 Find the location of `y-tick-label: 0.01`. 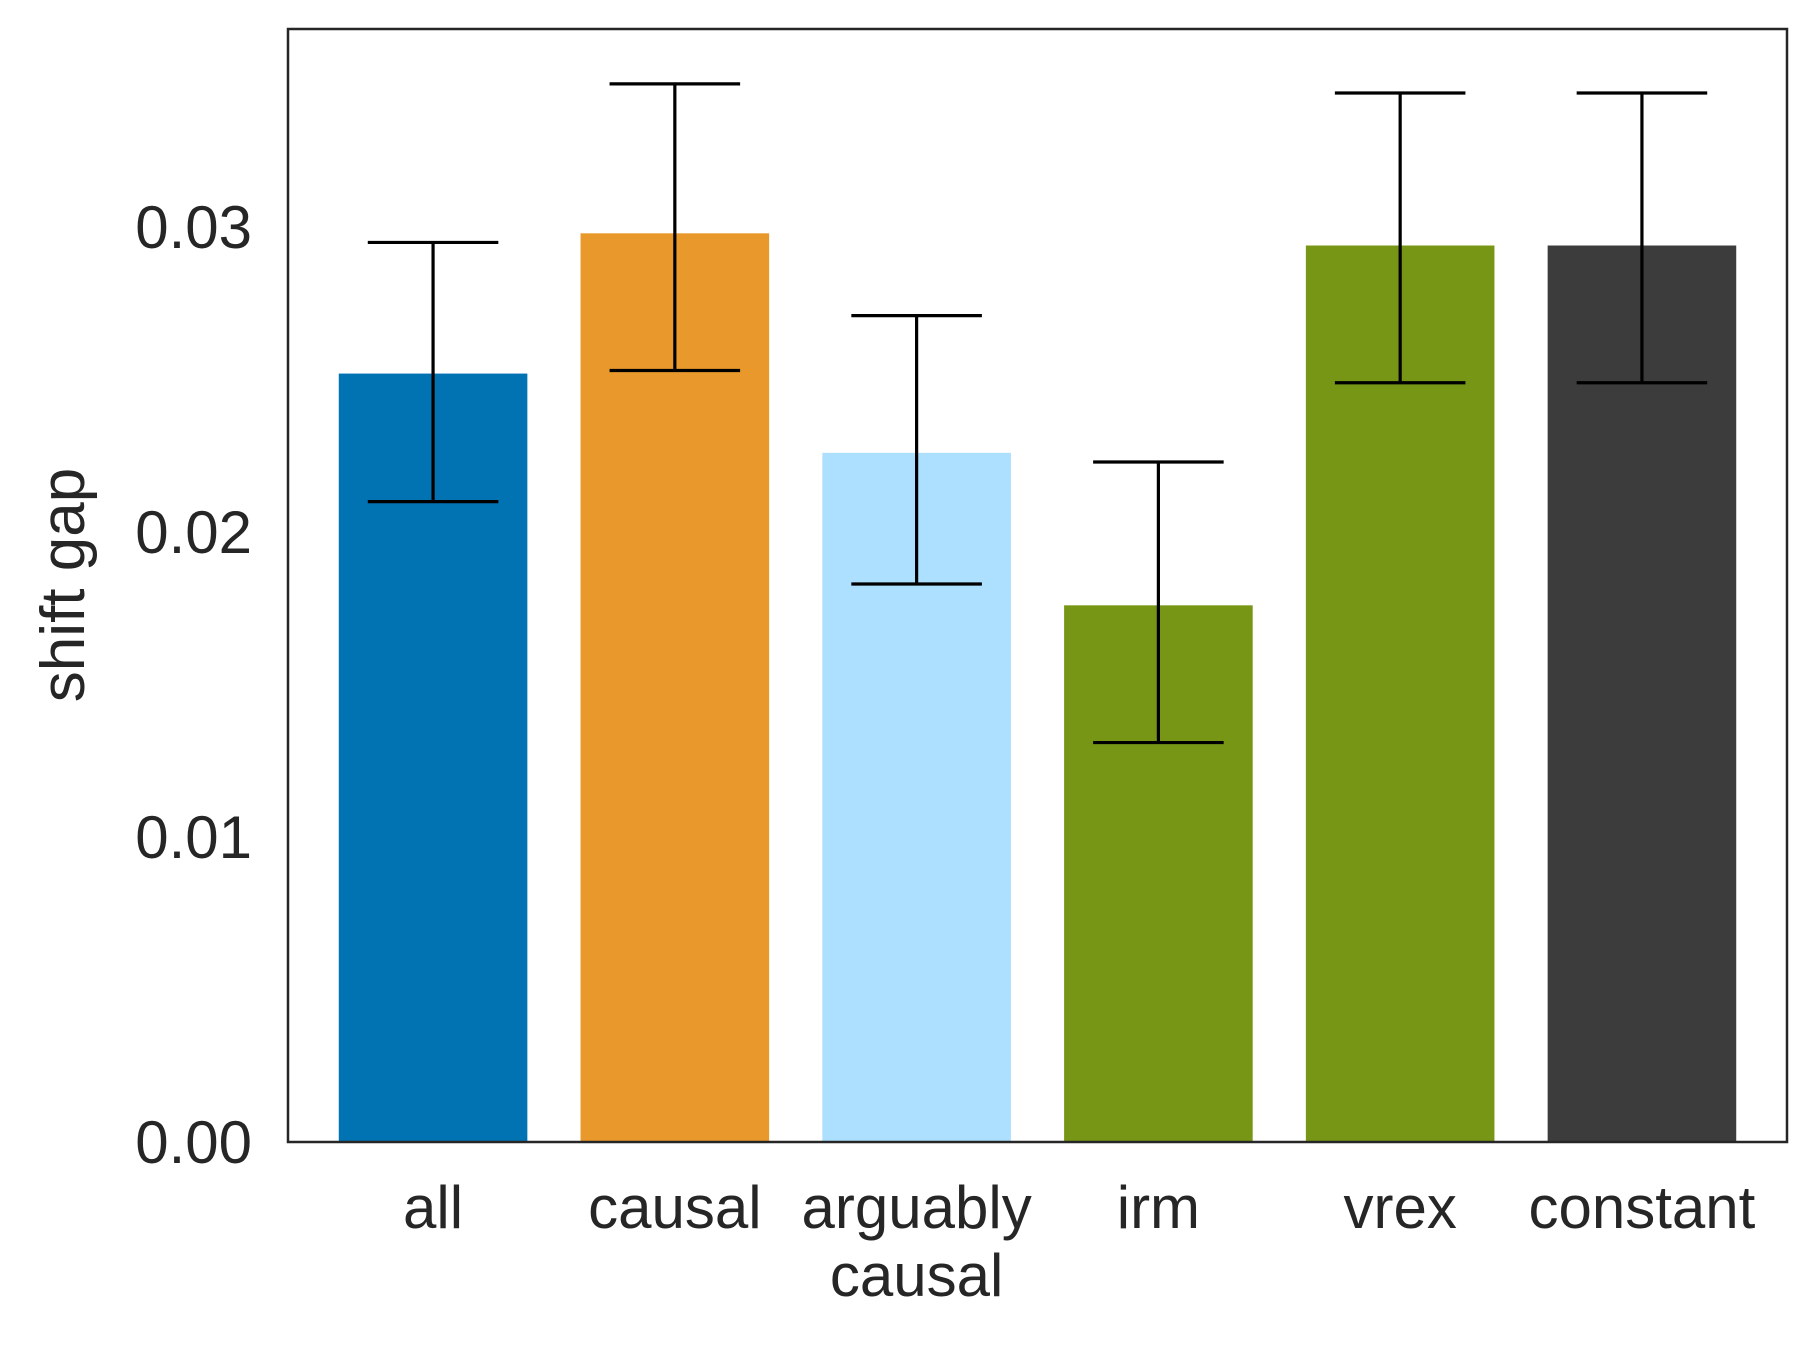

y-tick-label: 0.01 is located at coordinates (193, 837).